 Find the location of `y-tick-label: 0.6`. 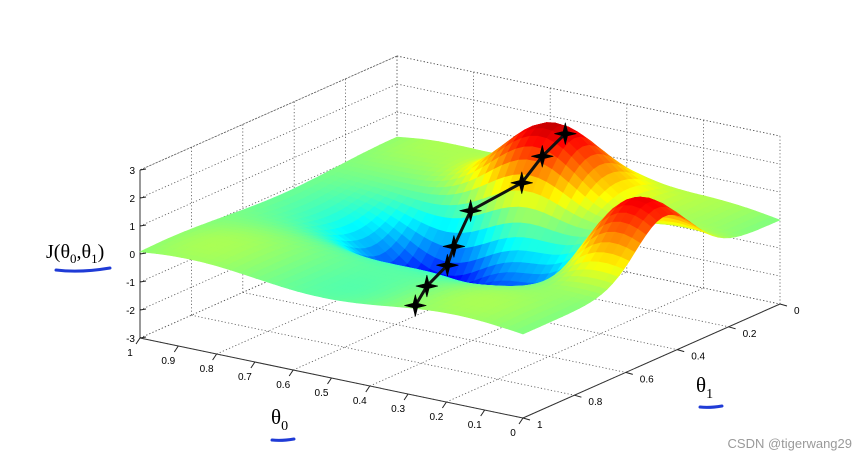

y-tick-label: 0.6 is located at coordinates (647, 379).